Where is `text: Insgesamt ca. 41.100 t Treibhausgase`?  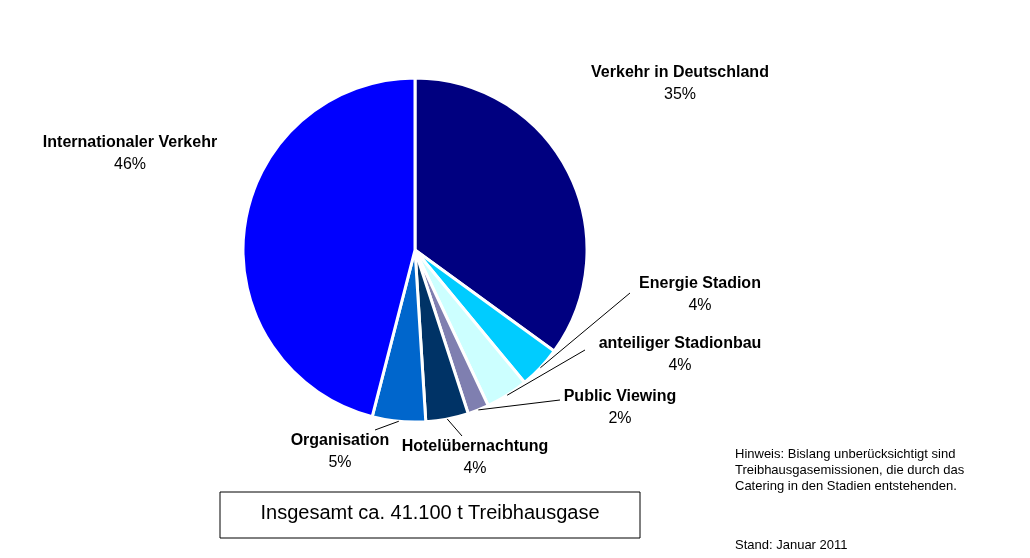
text: Insgesamt ca. 41.100 t Treibhausgase is located at coordinates (430, 512).